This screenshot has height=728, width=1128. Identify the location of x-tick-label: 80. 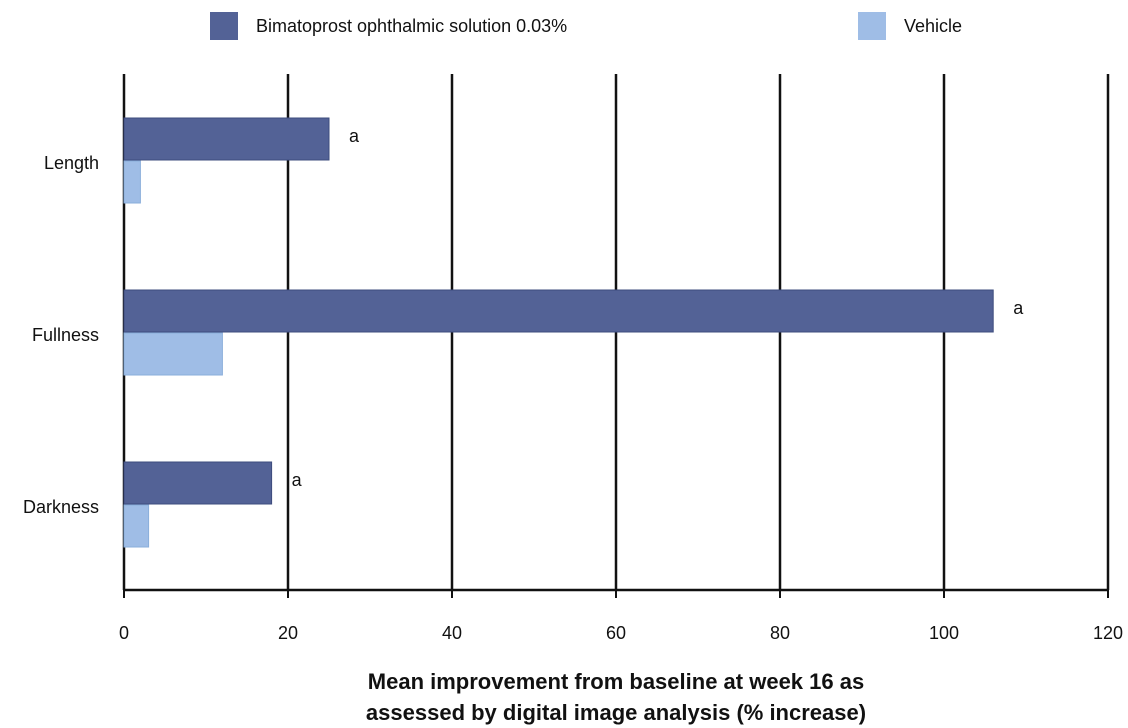
(780, 633).